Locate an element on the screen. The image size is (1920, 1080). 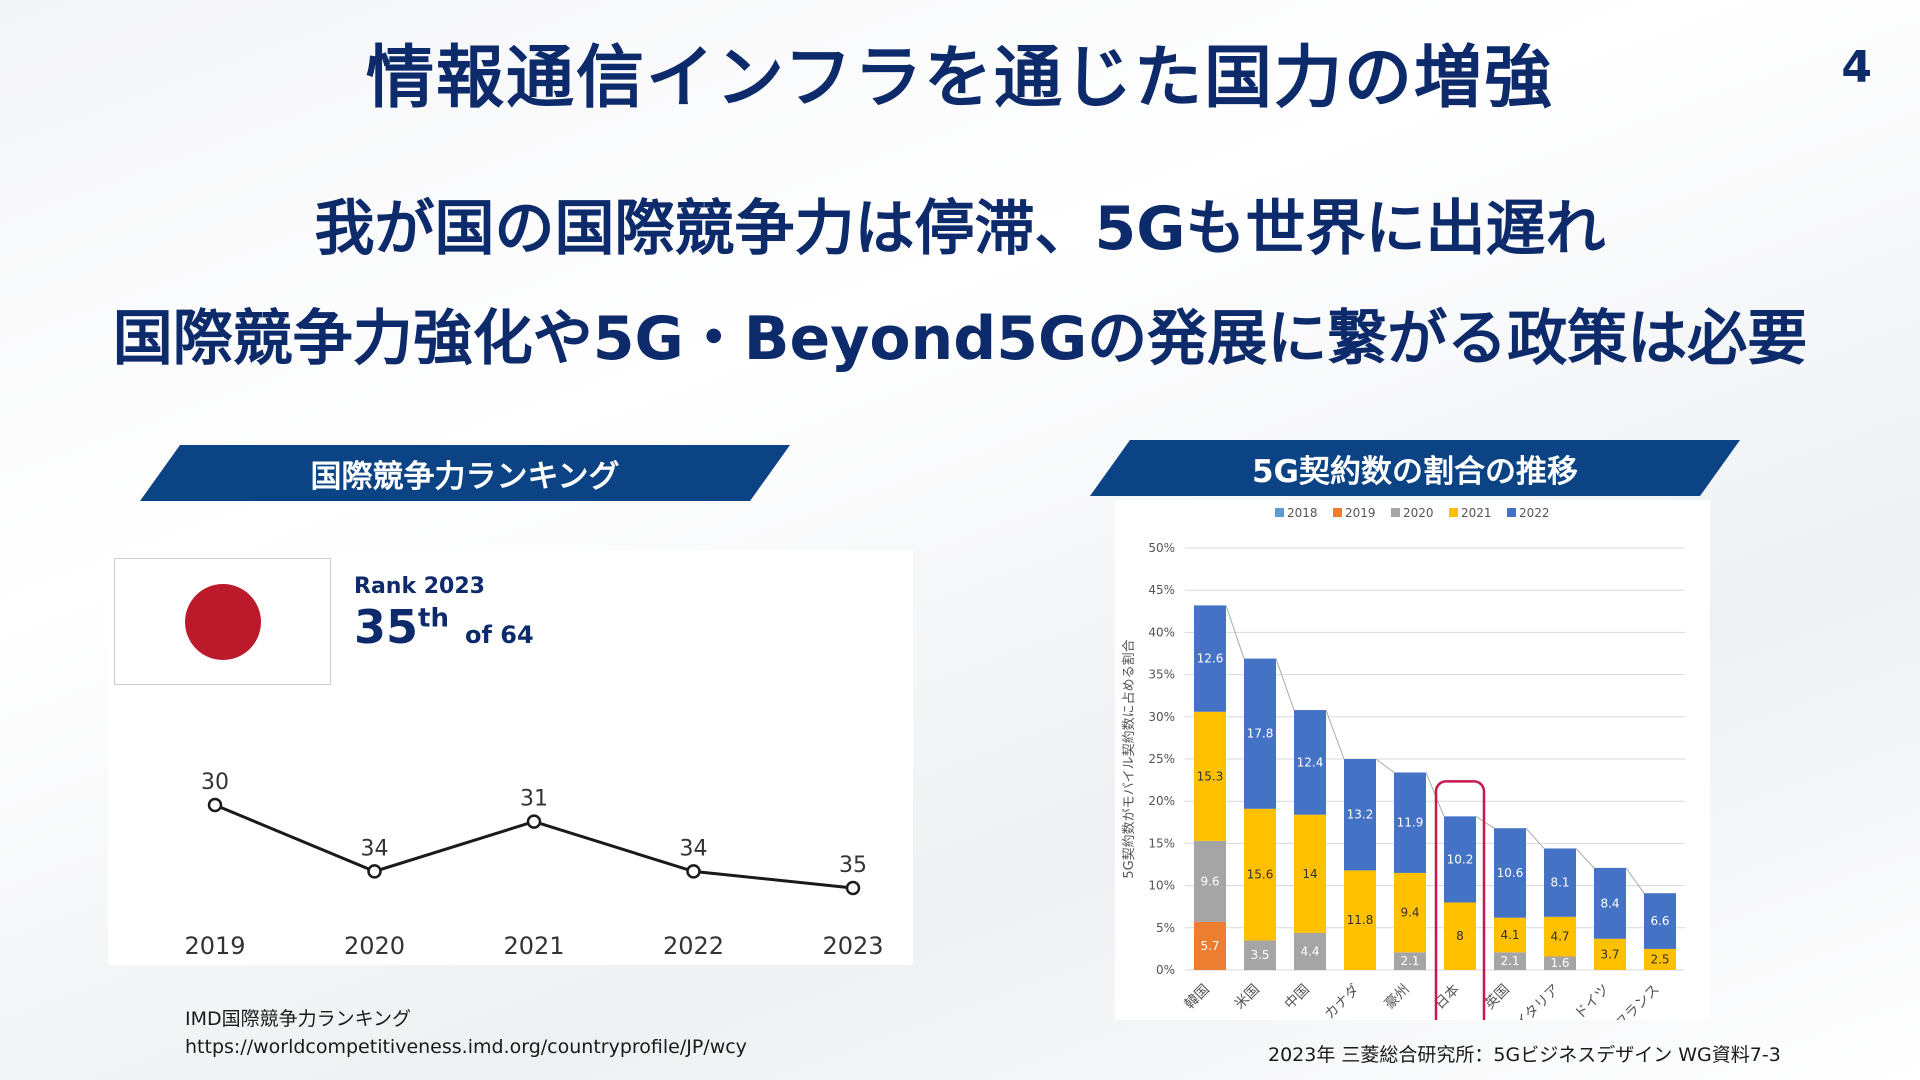
bar-label-中国-2022: 12.4 is located at coordinates (1310, 762).